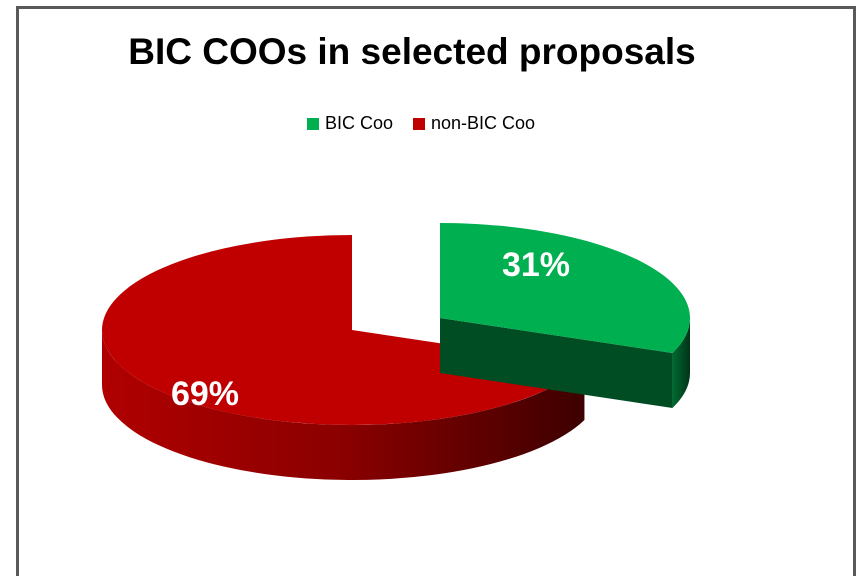  What do you see at coordinates (358, 123) in the screenshot?
I see `legend-label-bic-coo: BIC Coo` at bounding box center [358, 123].